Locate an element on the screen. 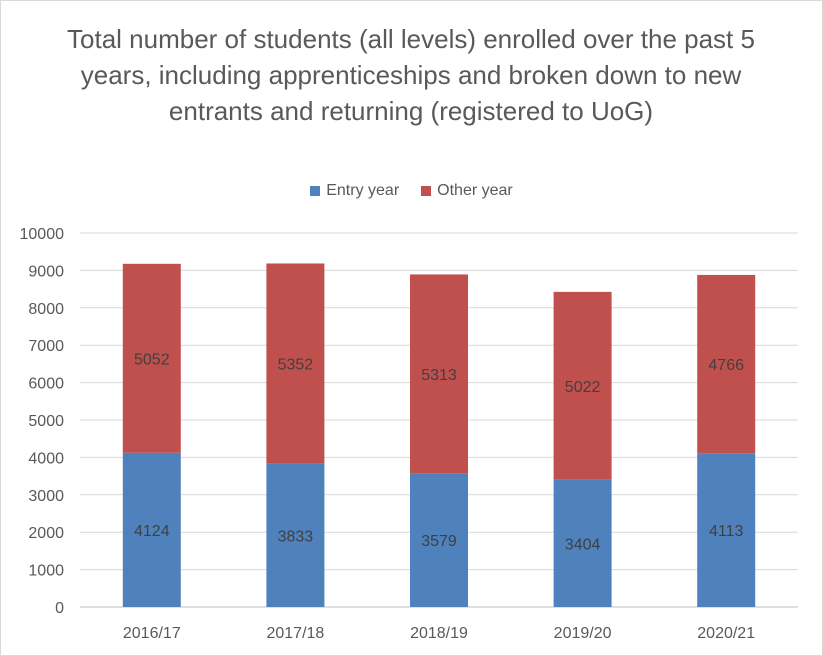  data-label-entry-year: 3579 is located at coordinates (439, 541).